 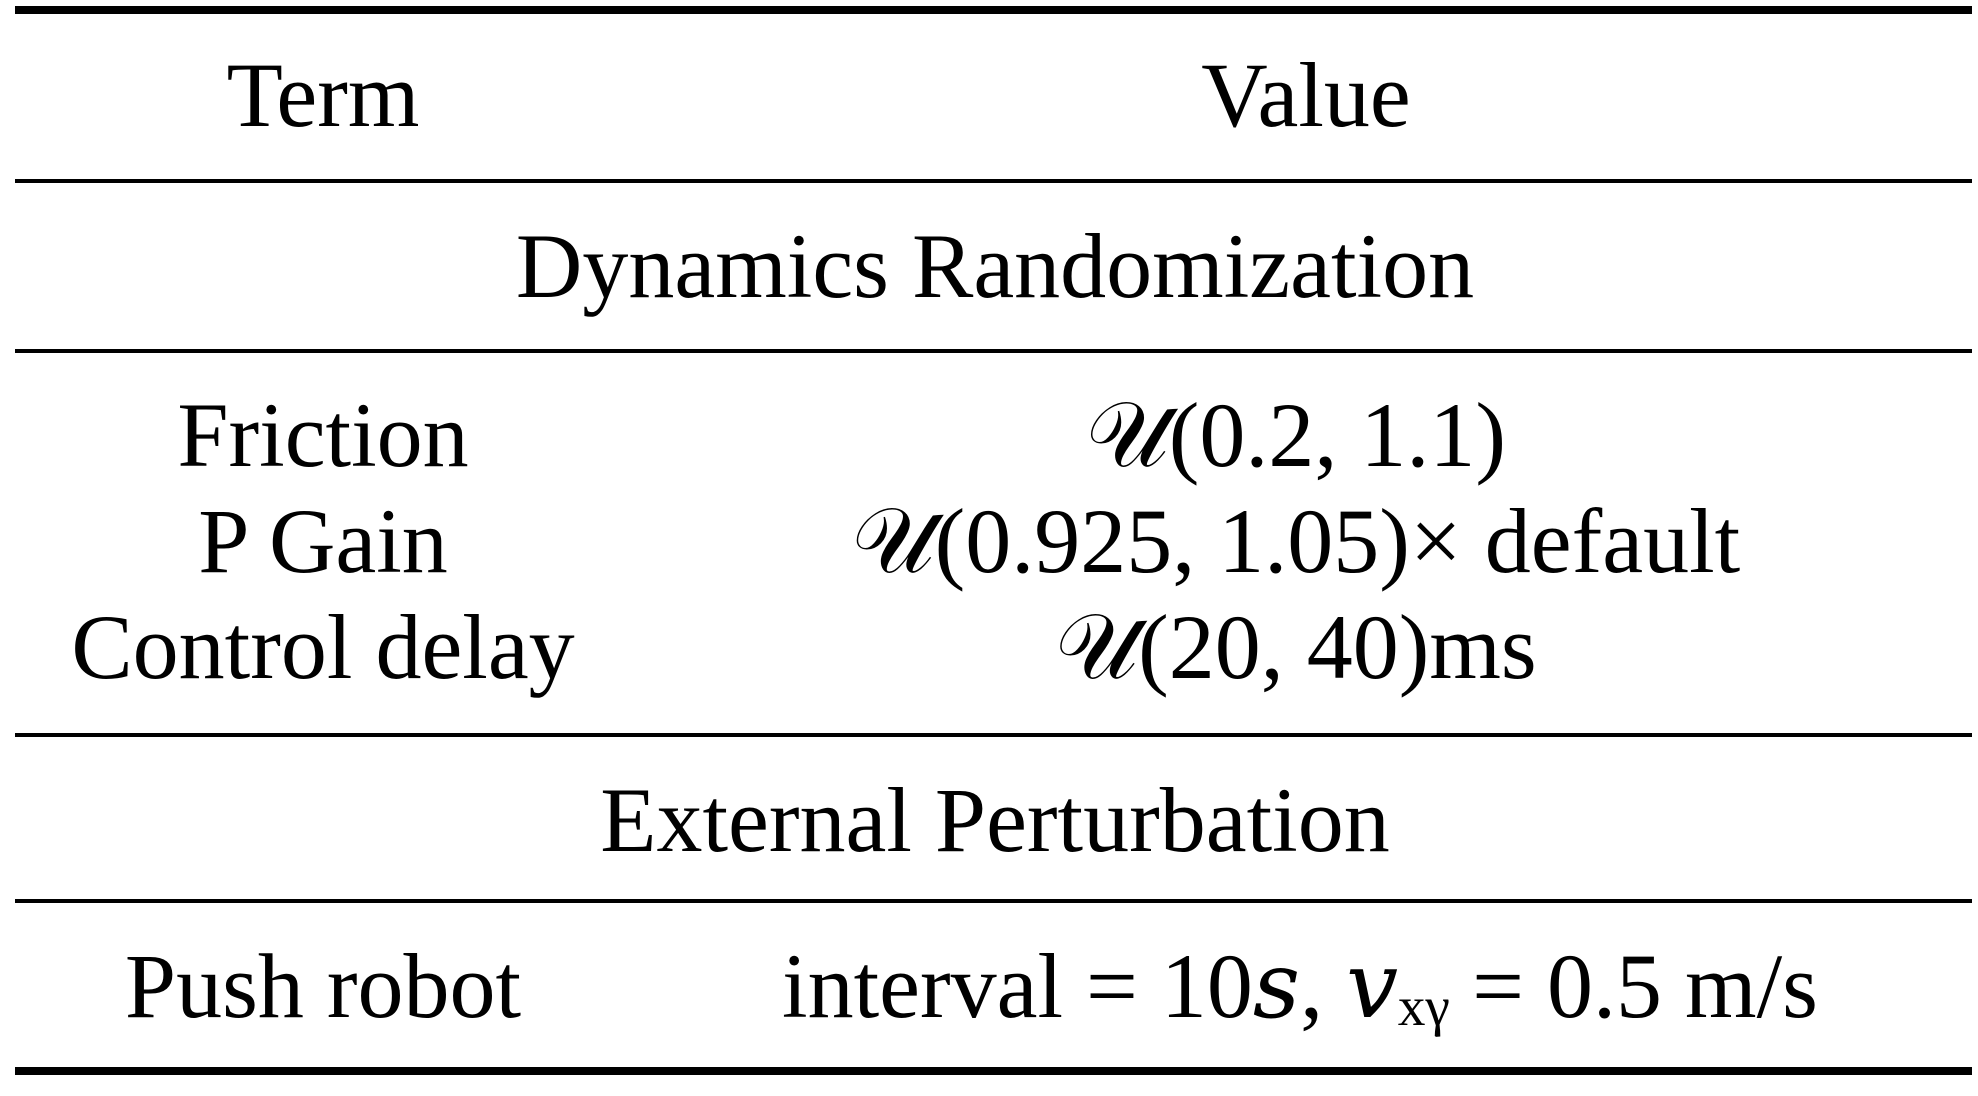 I want to click on header-rule, so click(x=993, y=181).